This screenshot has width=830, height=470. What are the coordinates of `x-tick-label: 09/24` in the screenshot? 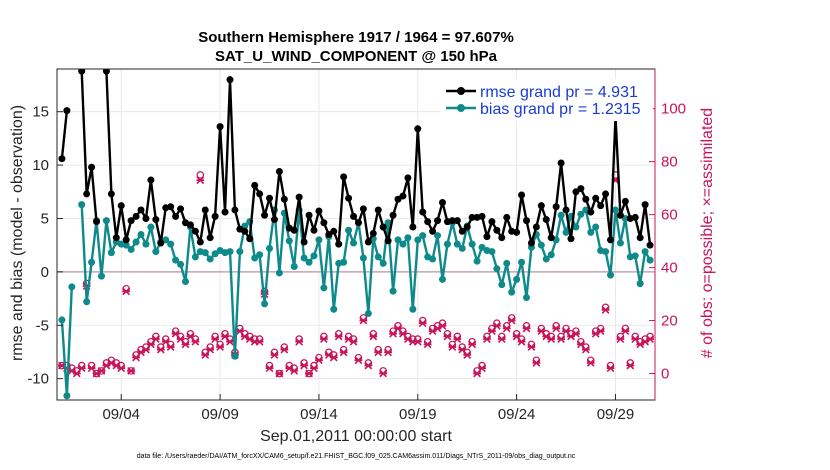 It's located at (517, 414).